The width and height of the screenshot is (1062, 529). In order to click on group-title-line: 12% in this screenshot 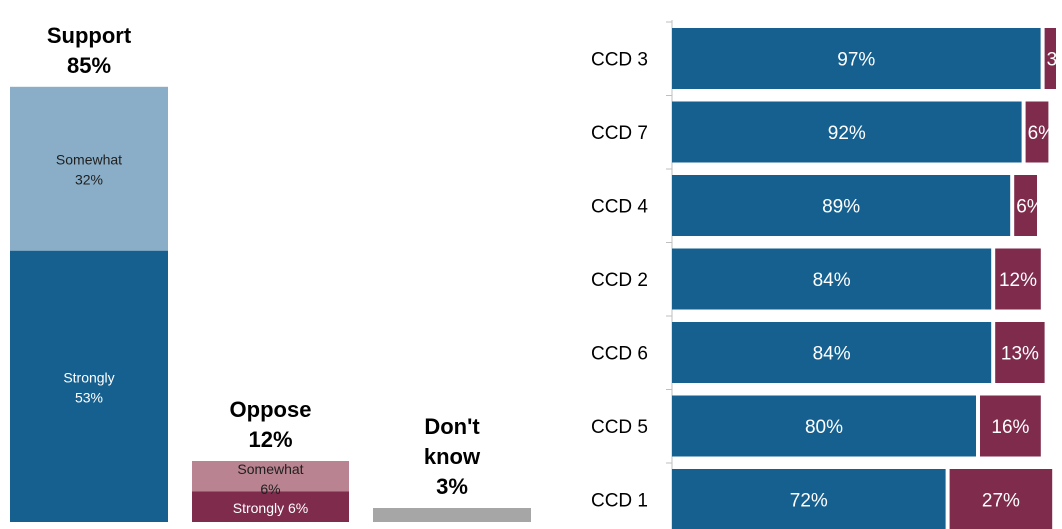, I will do `click(270, 439)`.